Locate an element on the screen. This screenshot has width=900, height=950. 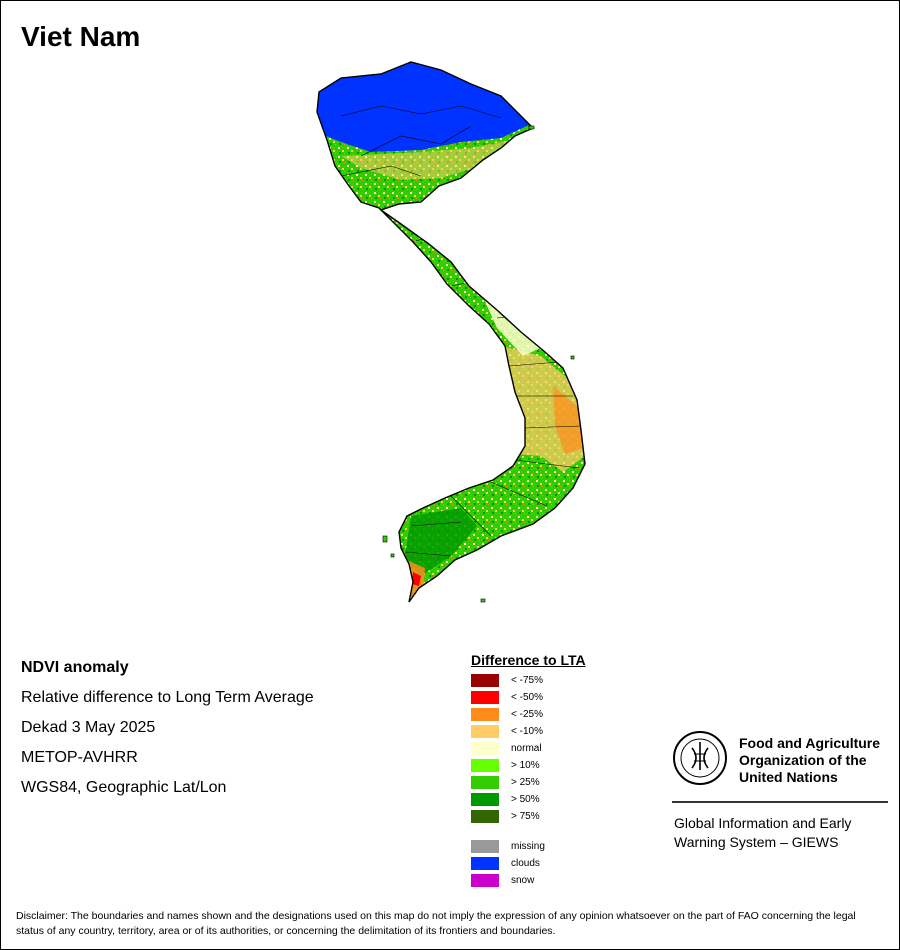
legend-other: missing clouds snow is located at coordinates (551, 863).